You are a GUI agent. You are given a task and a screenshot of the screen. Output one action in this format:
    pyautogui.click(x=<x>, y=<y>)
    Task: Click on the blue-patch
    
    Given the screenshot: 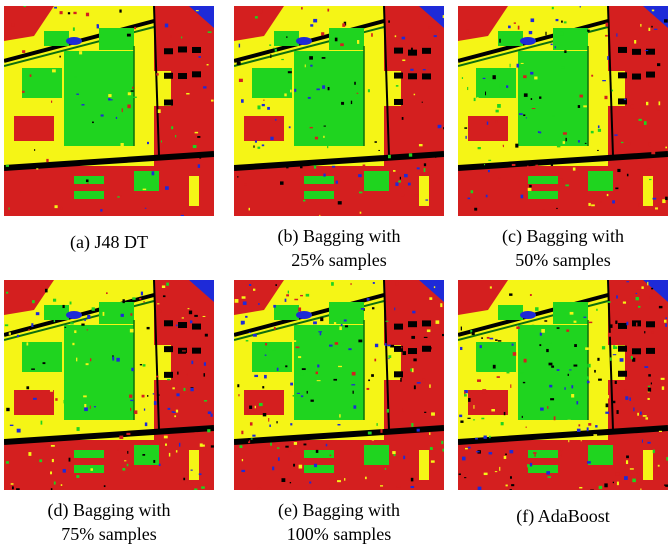 What is the action you would take?
    pyautogui.click(x=304, y=315)
    